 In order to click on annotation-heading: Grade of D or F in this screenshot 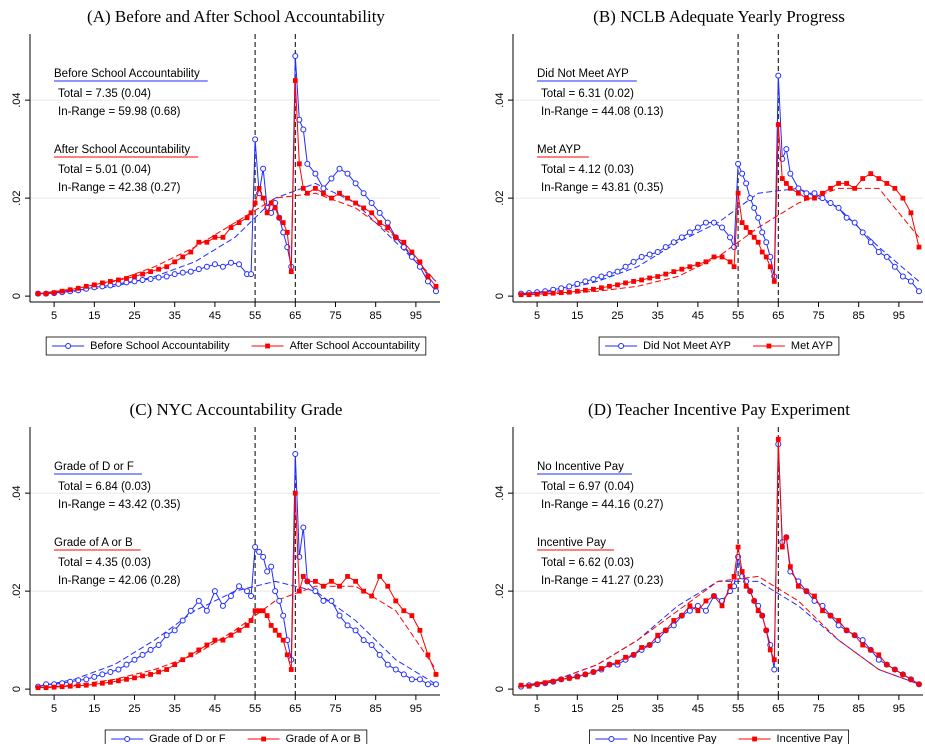, I will do `click(94, 467)`.